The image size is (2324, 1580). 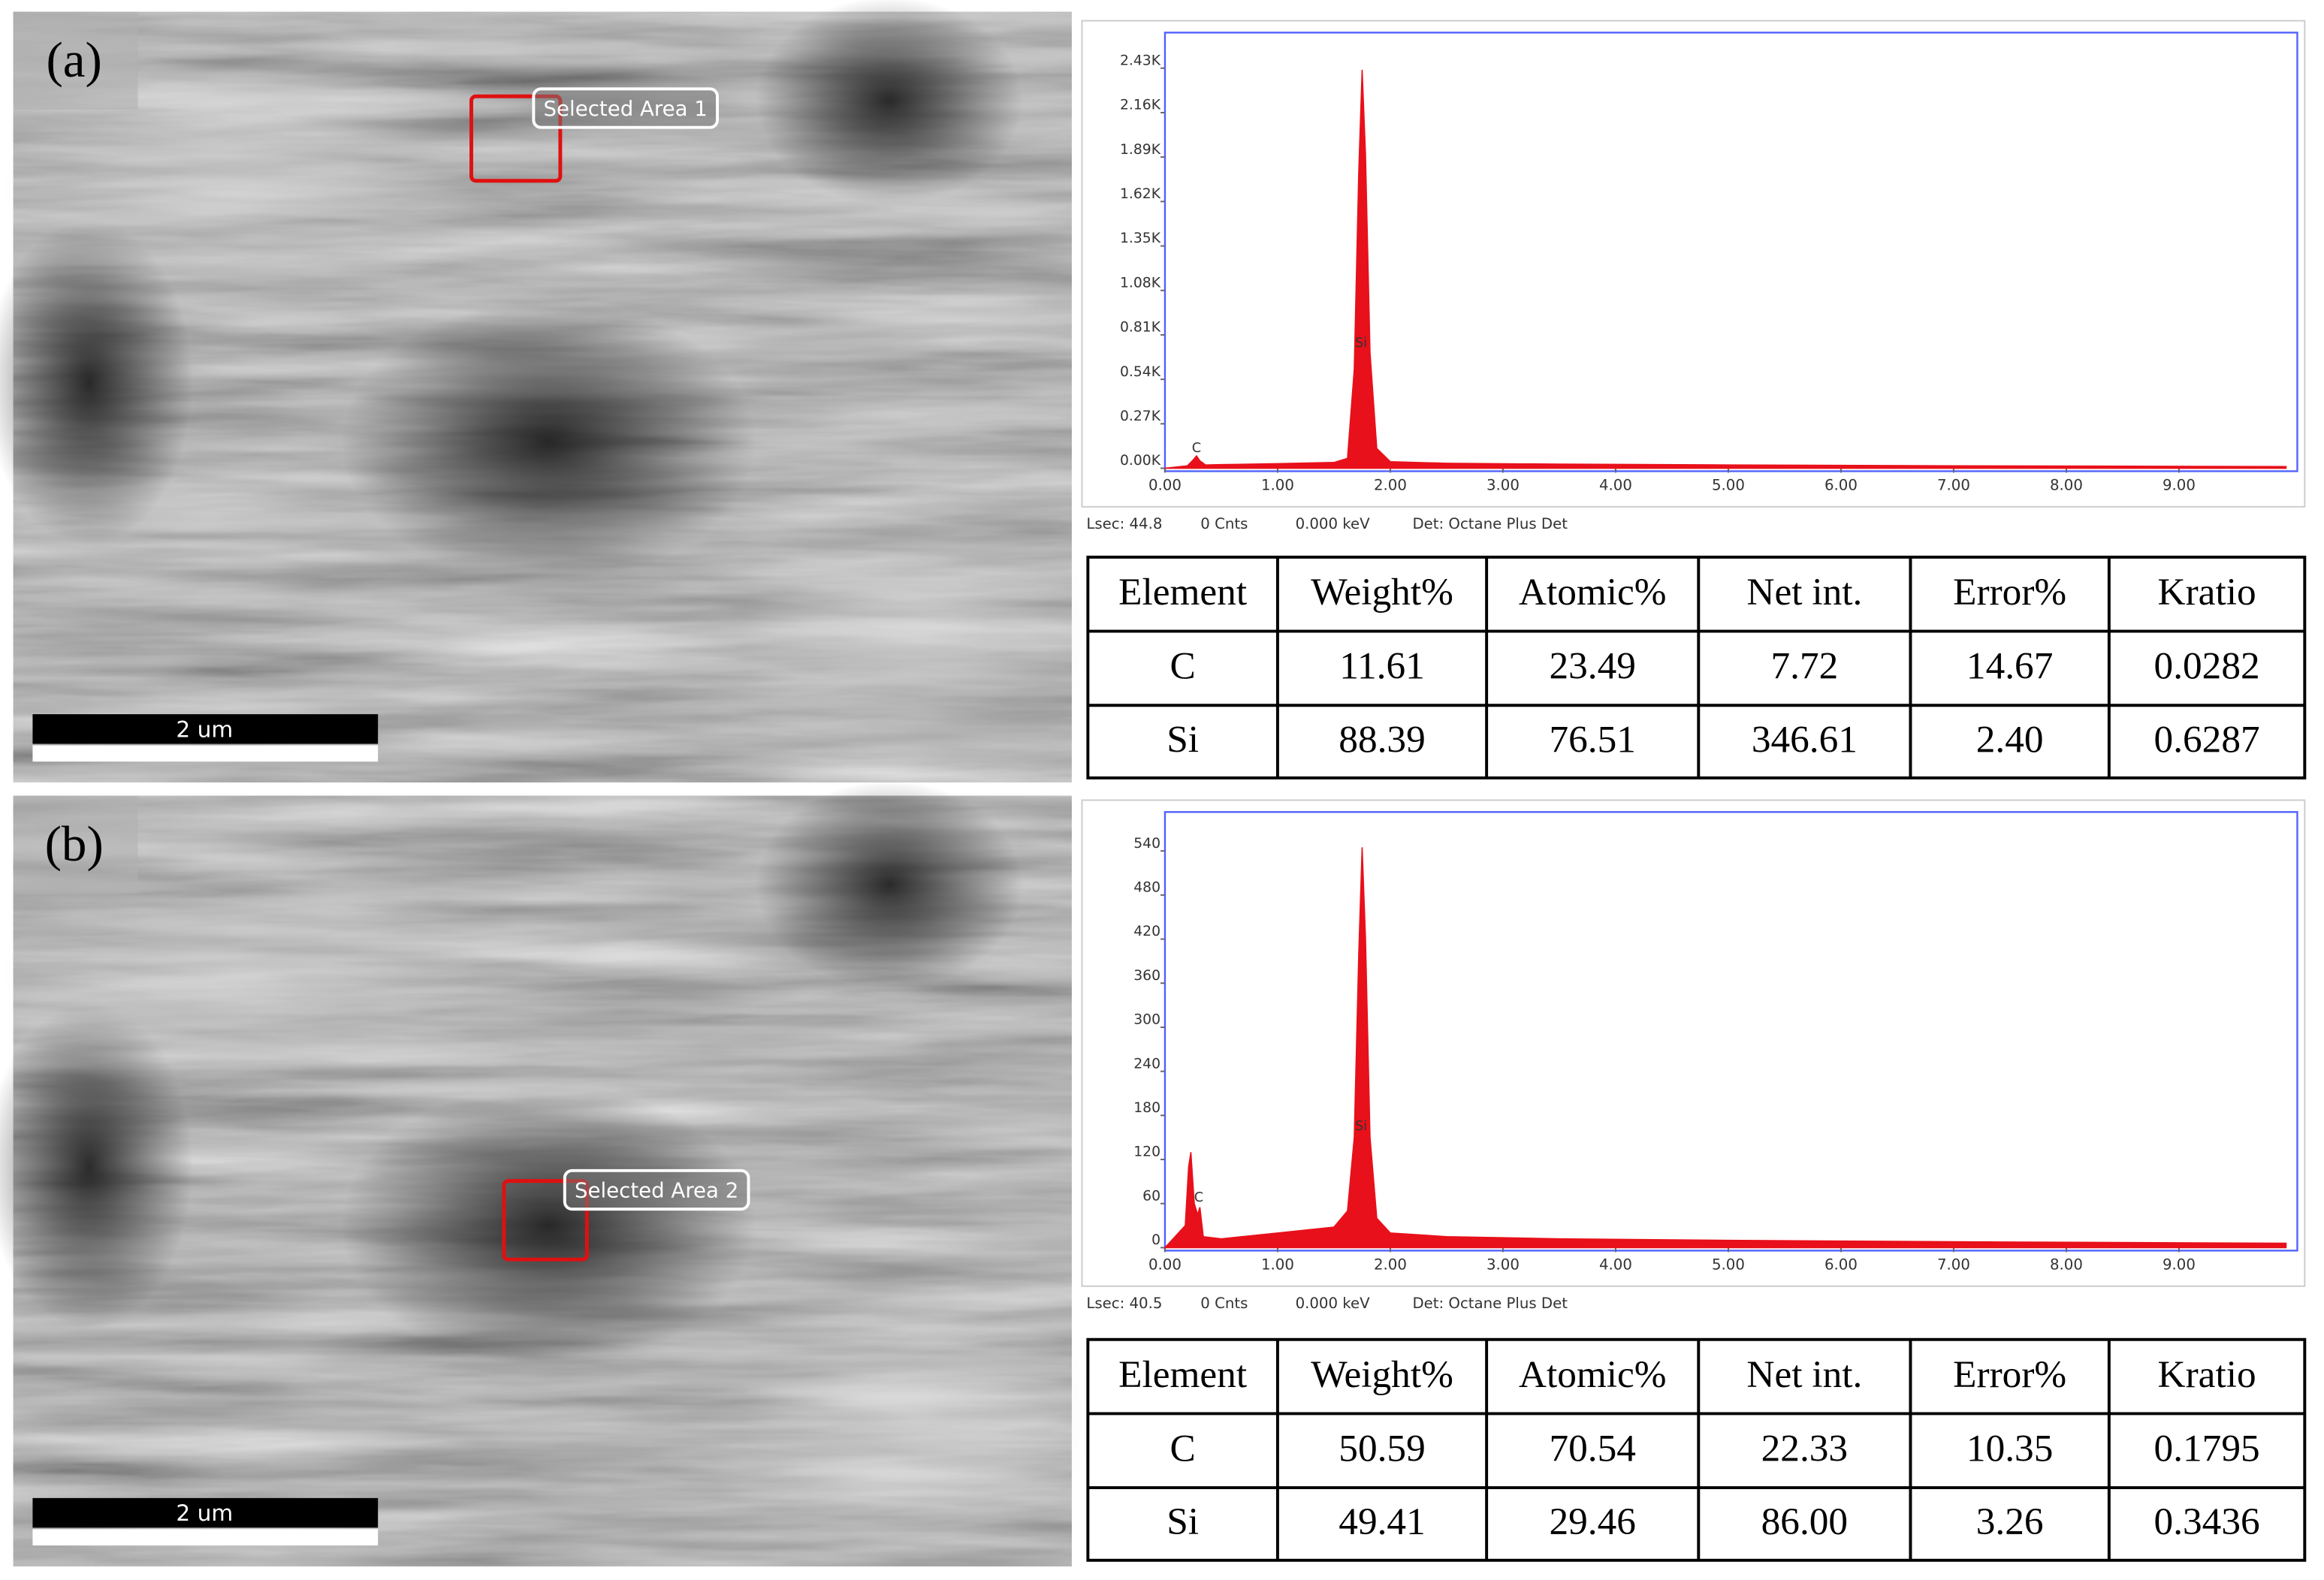 What do you see at coordinates (1146, 1108) in the screenshot?
I see `y-tick-label: 180` at bounding box center [1146, 1108].